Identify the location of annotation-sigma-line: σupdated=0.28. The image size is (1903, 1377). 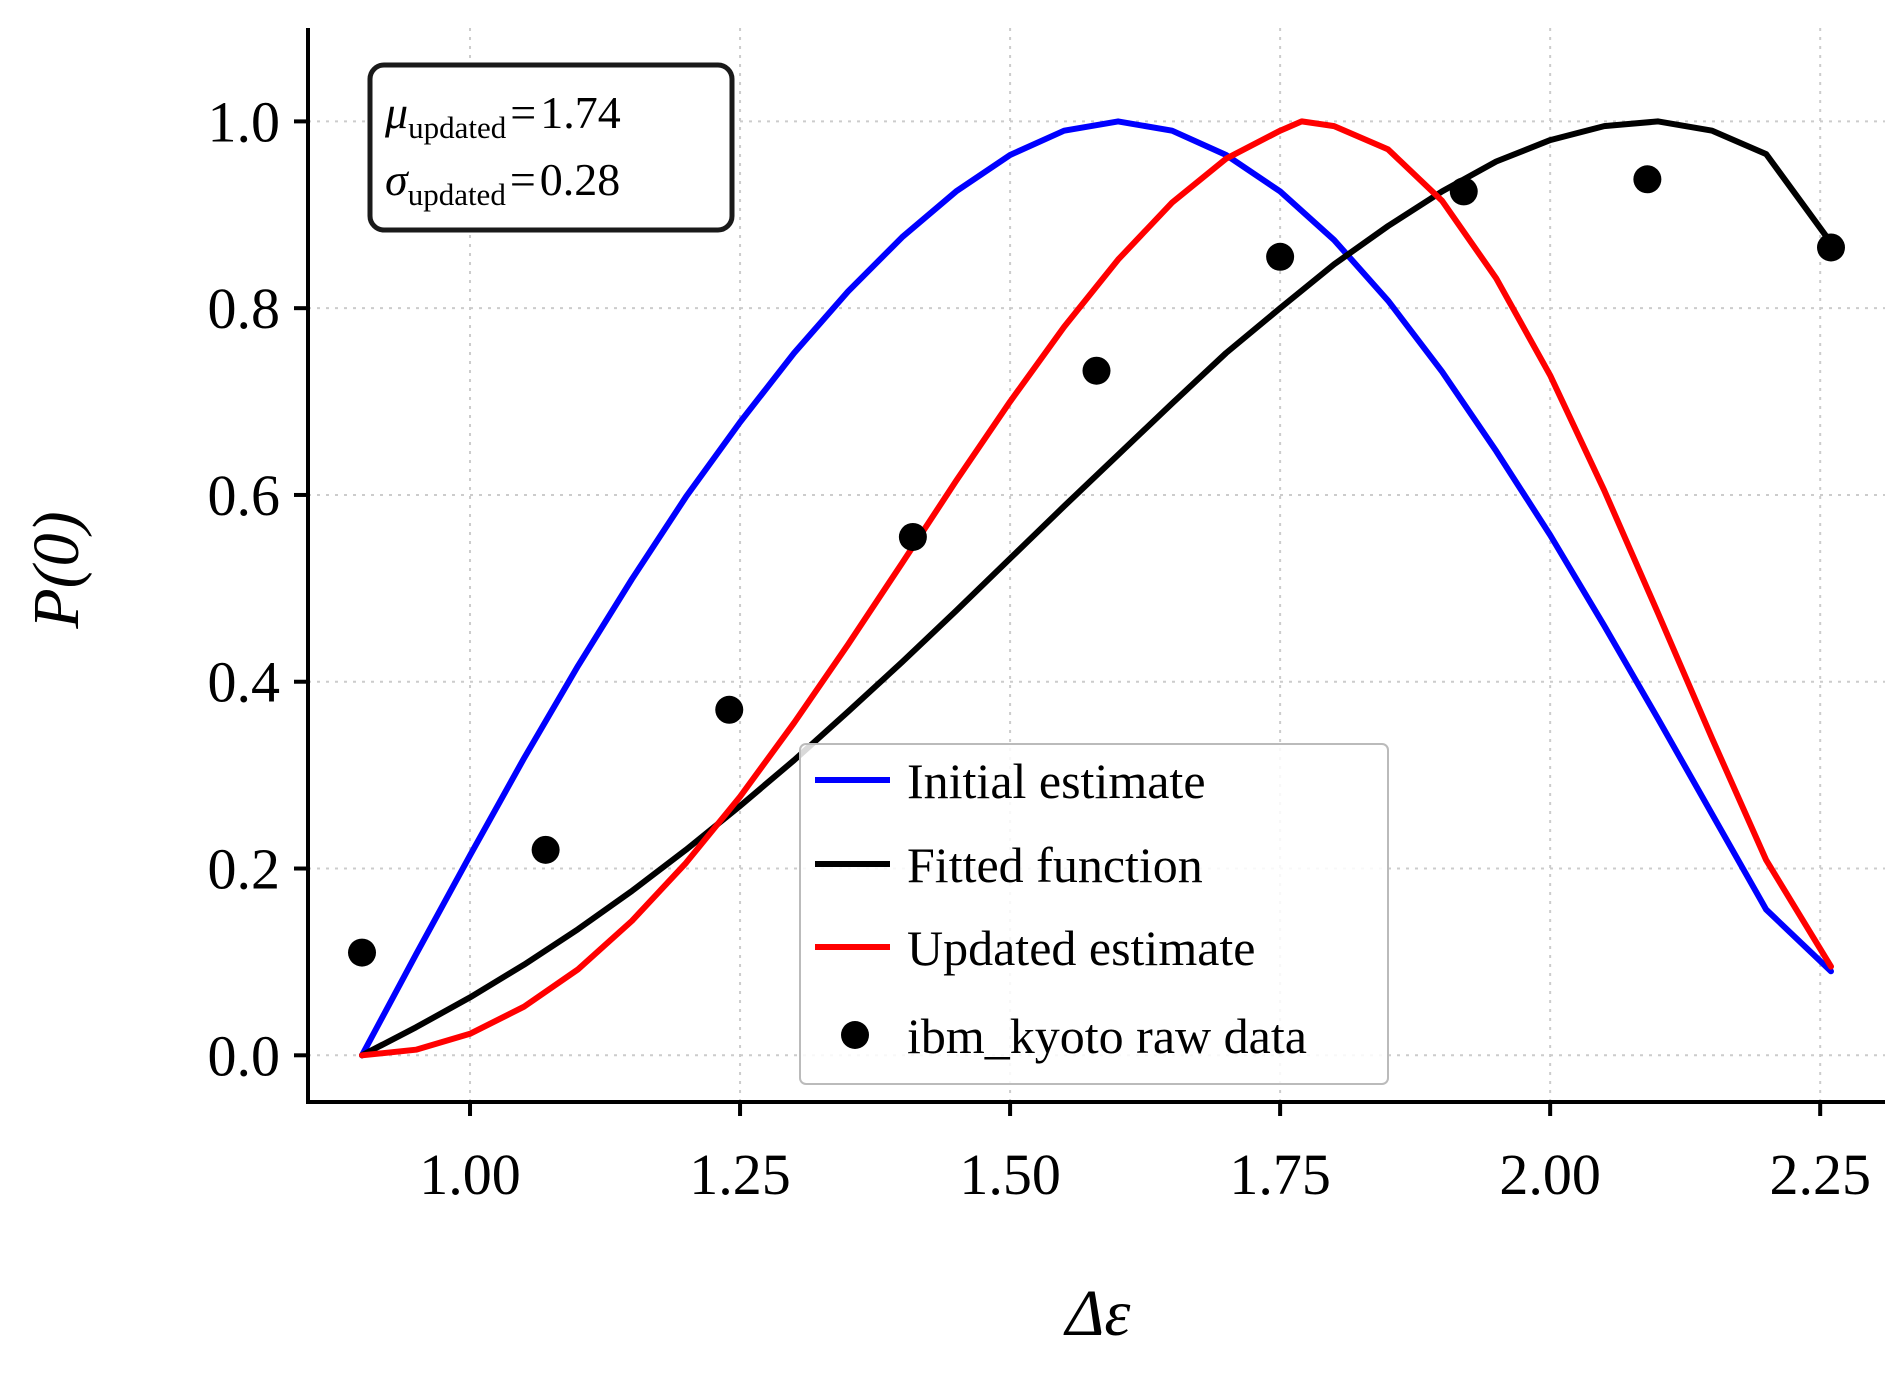
(502, 183).